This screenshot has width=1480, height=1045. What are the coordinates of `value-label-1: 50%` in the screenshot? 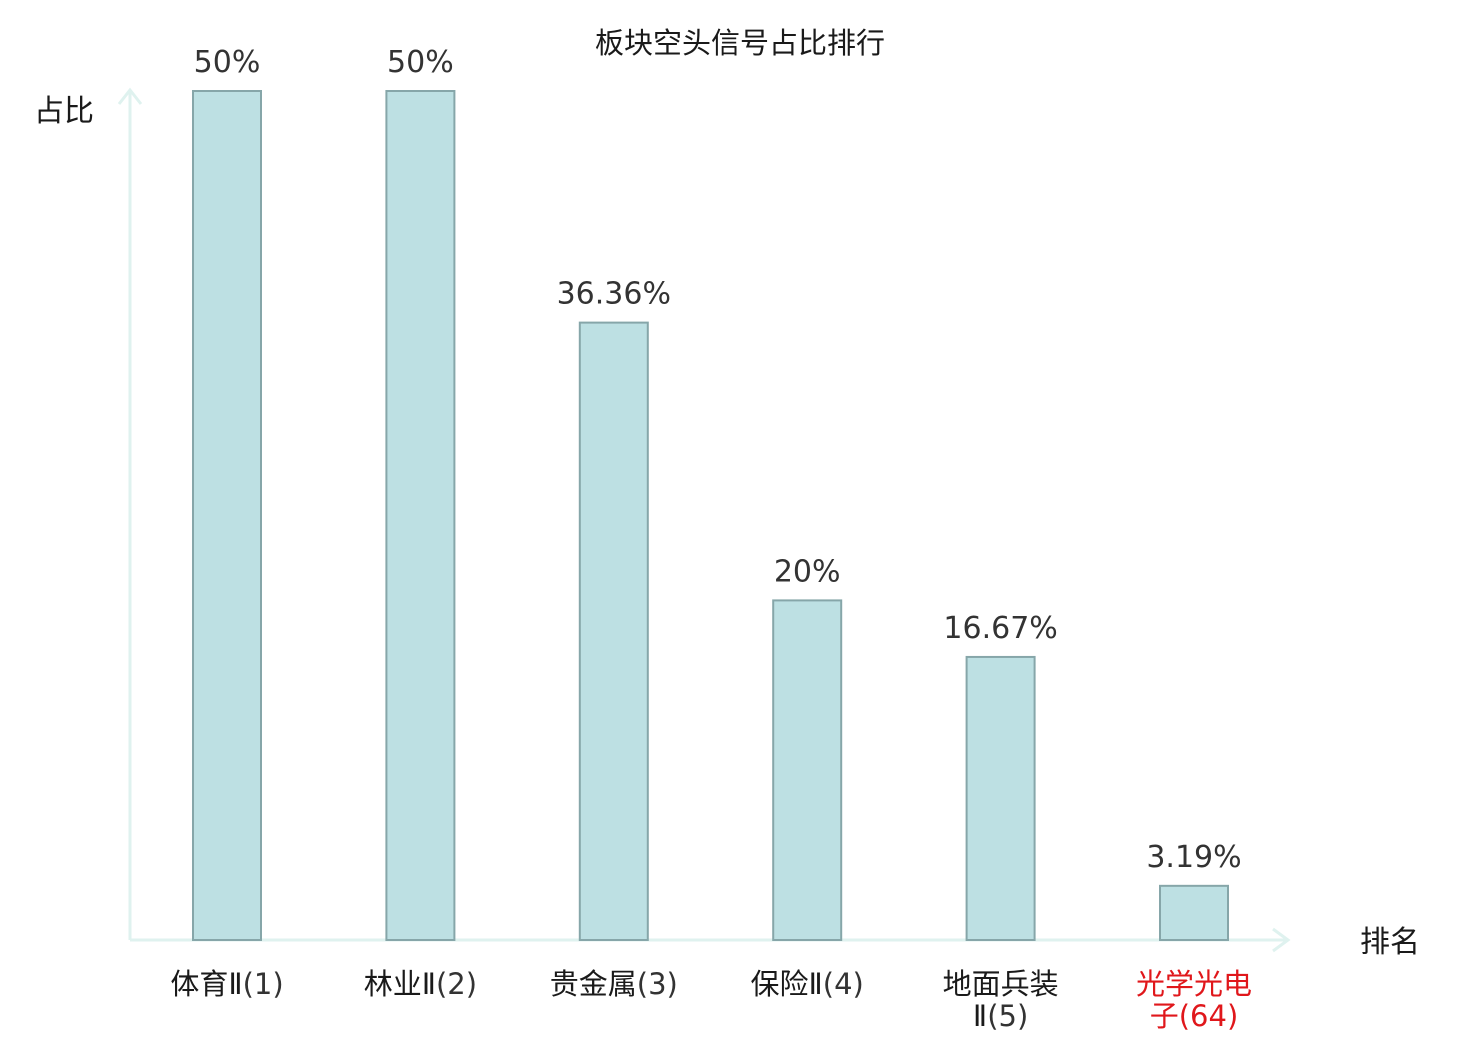 It's located at (227, 62).